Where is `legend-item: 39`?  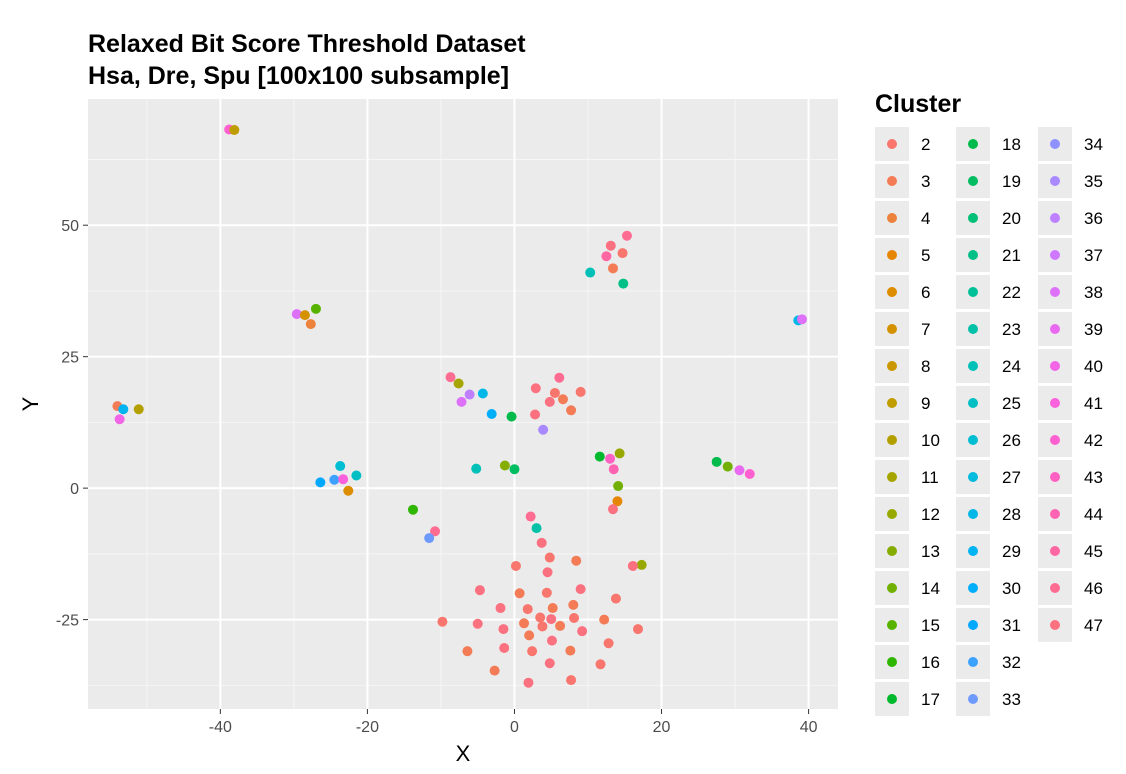 legend-item: 39 is located at coordinates (1078, 330).